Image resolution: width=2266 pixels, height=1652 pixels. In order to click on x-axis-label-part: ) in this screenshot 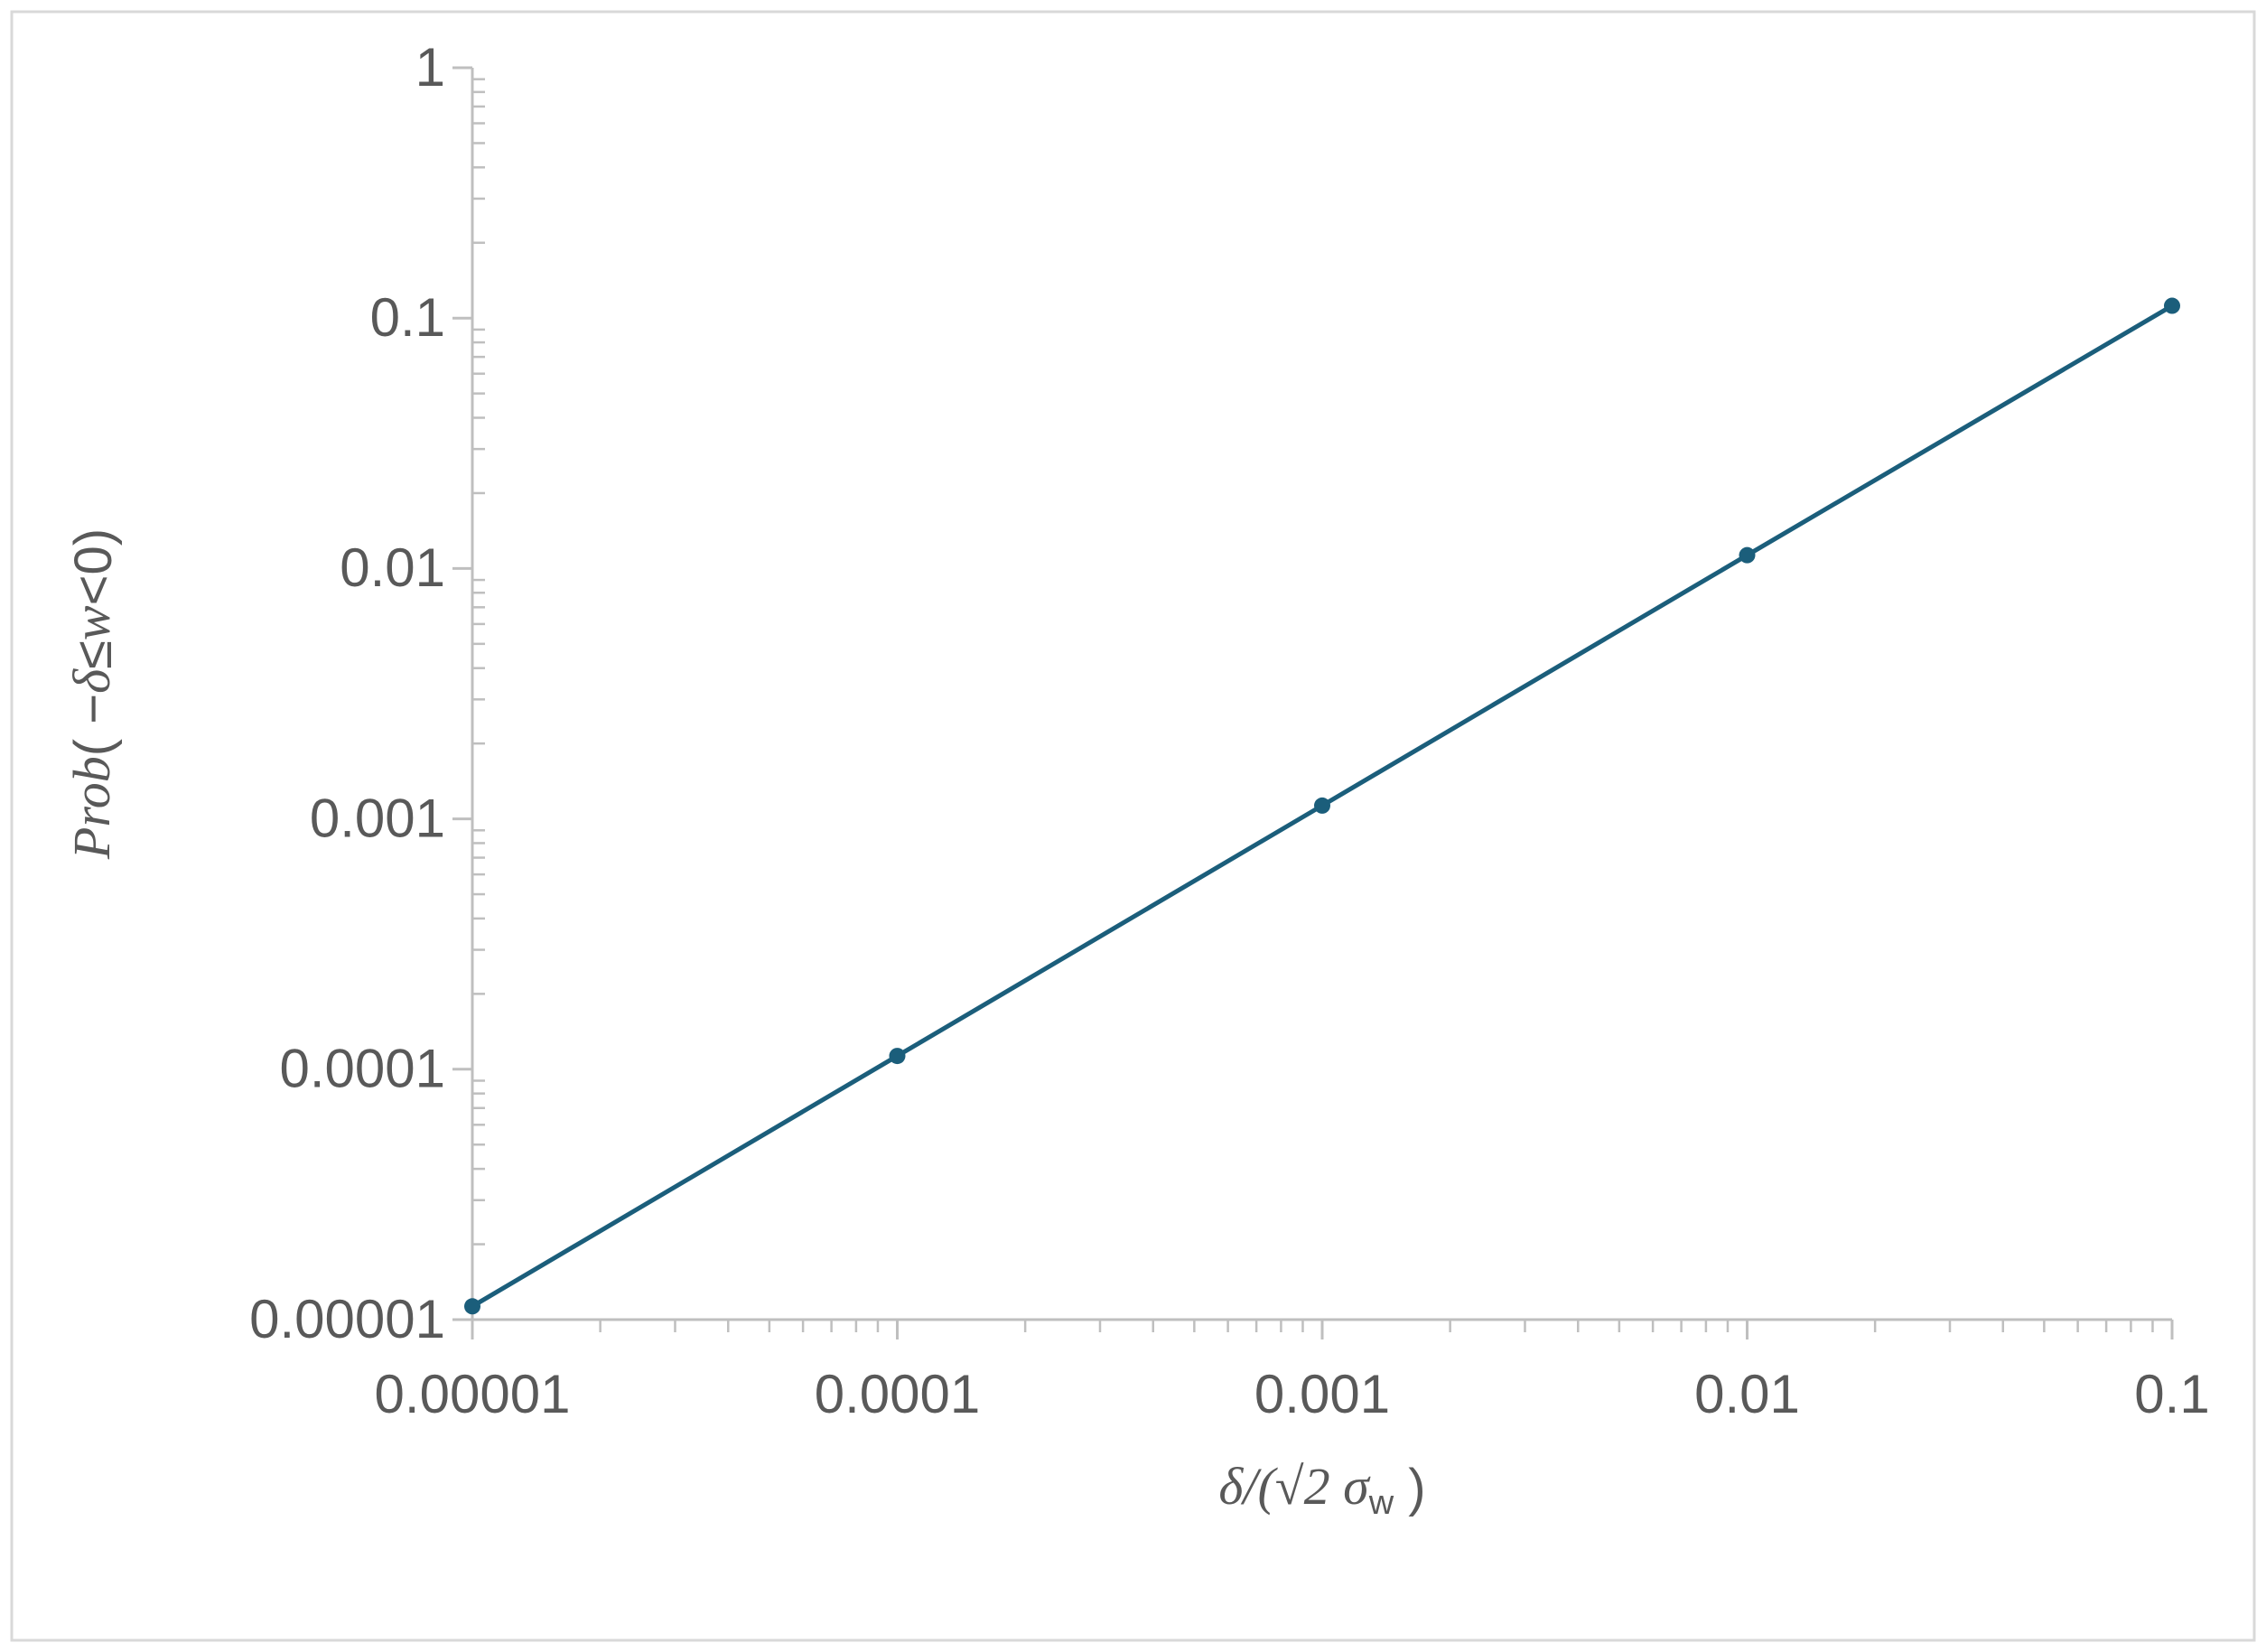, I will do `click(1409, 1488)`.